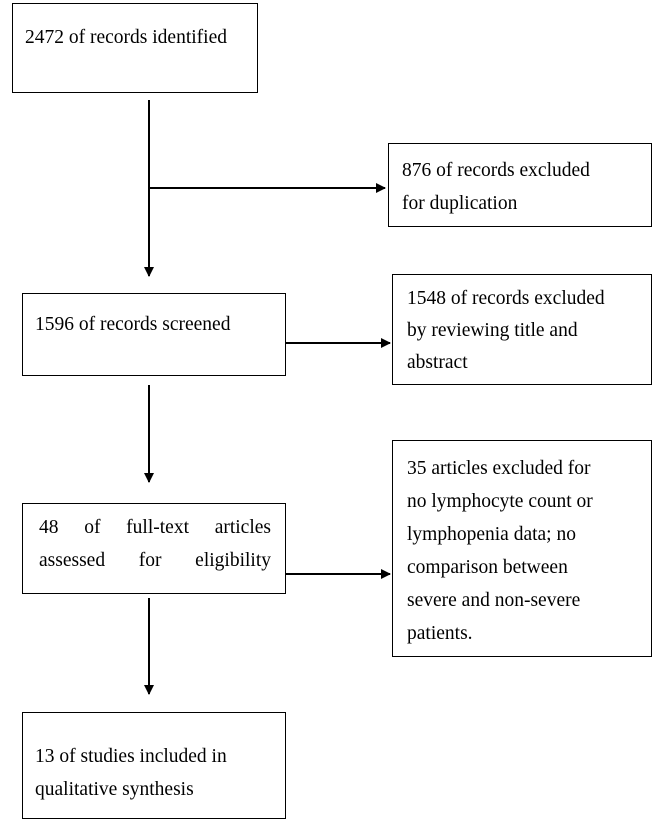  I want to click on box-text: 1548 of records excluded, so click(506, 298).